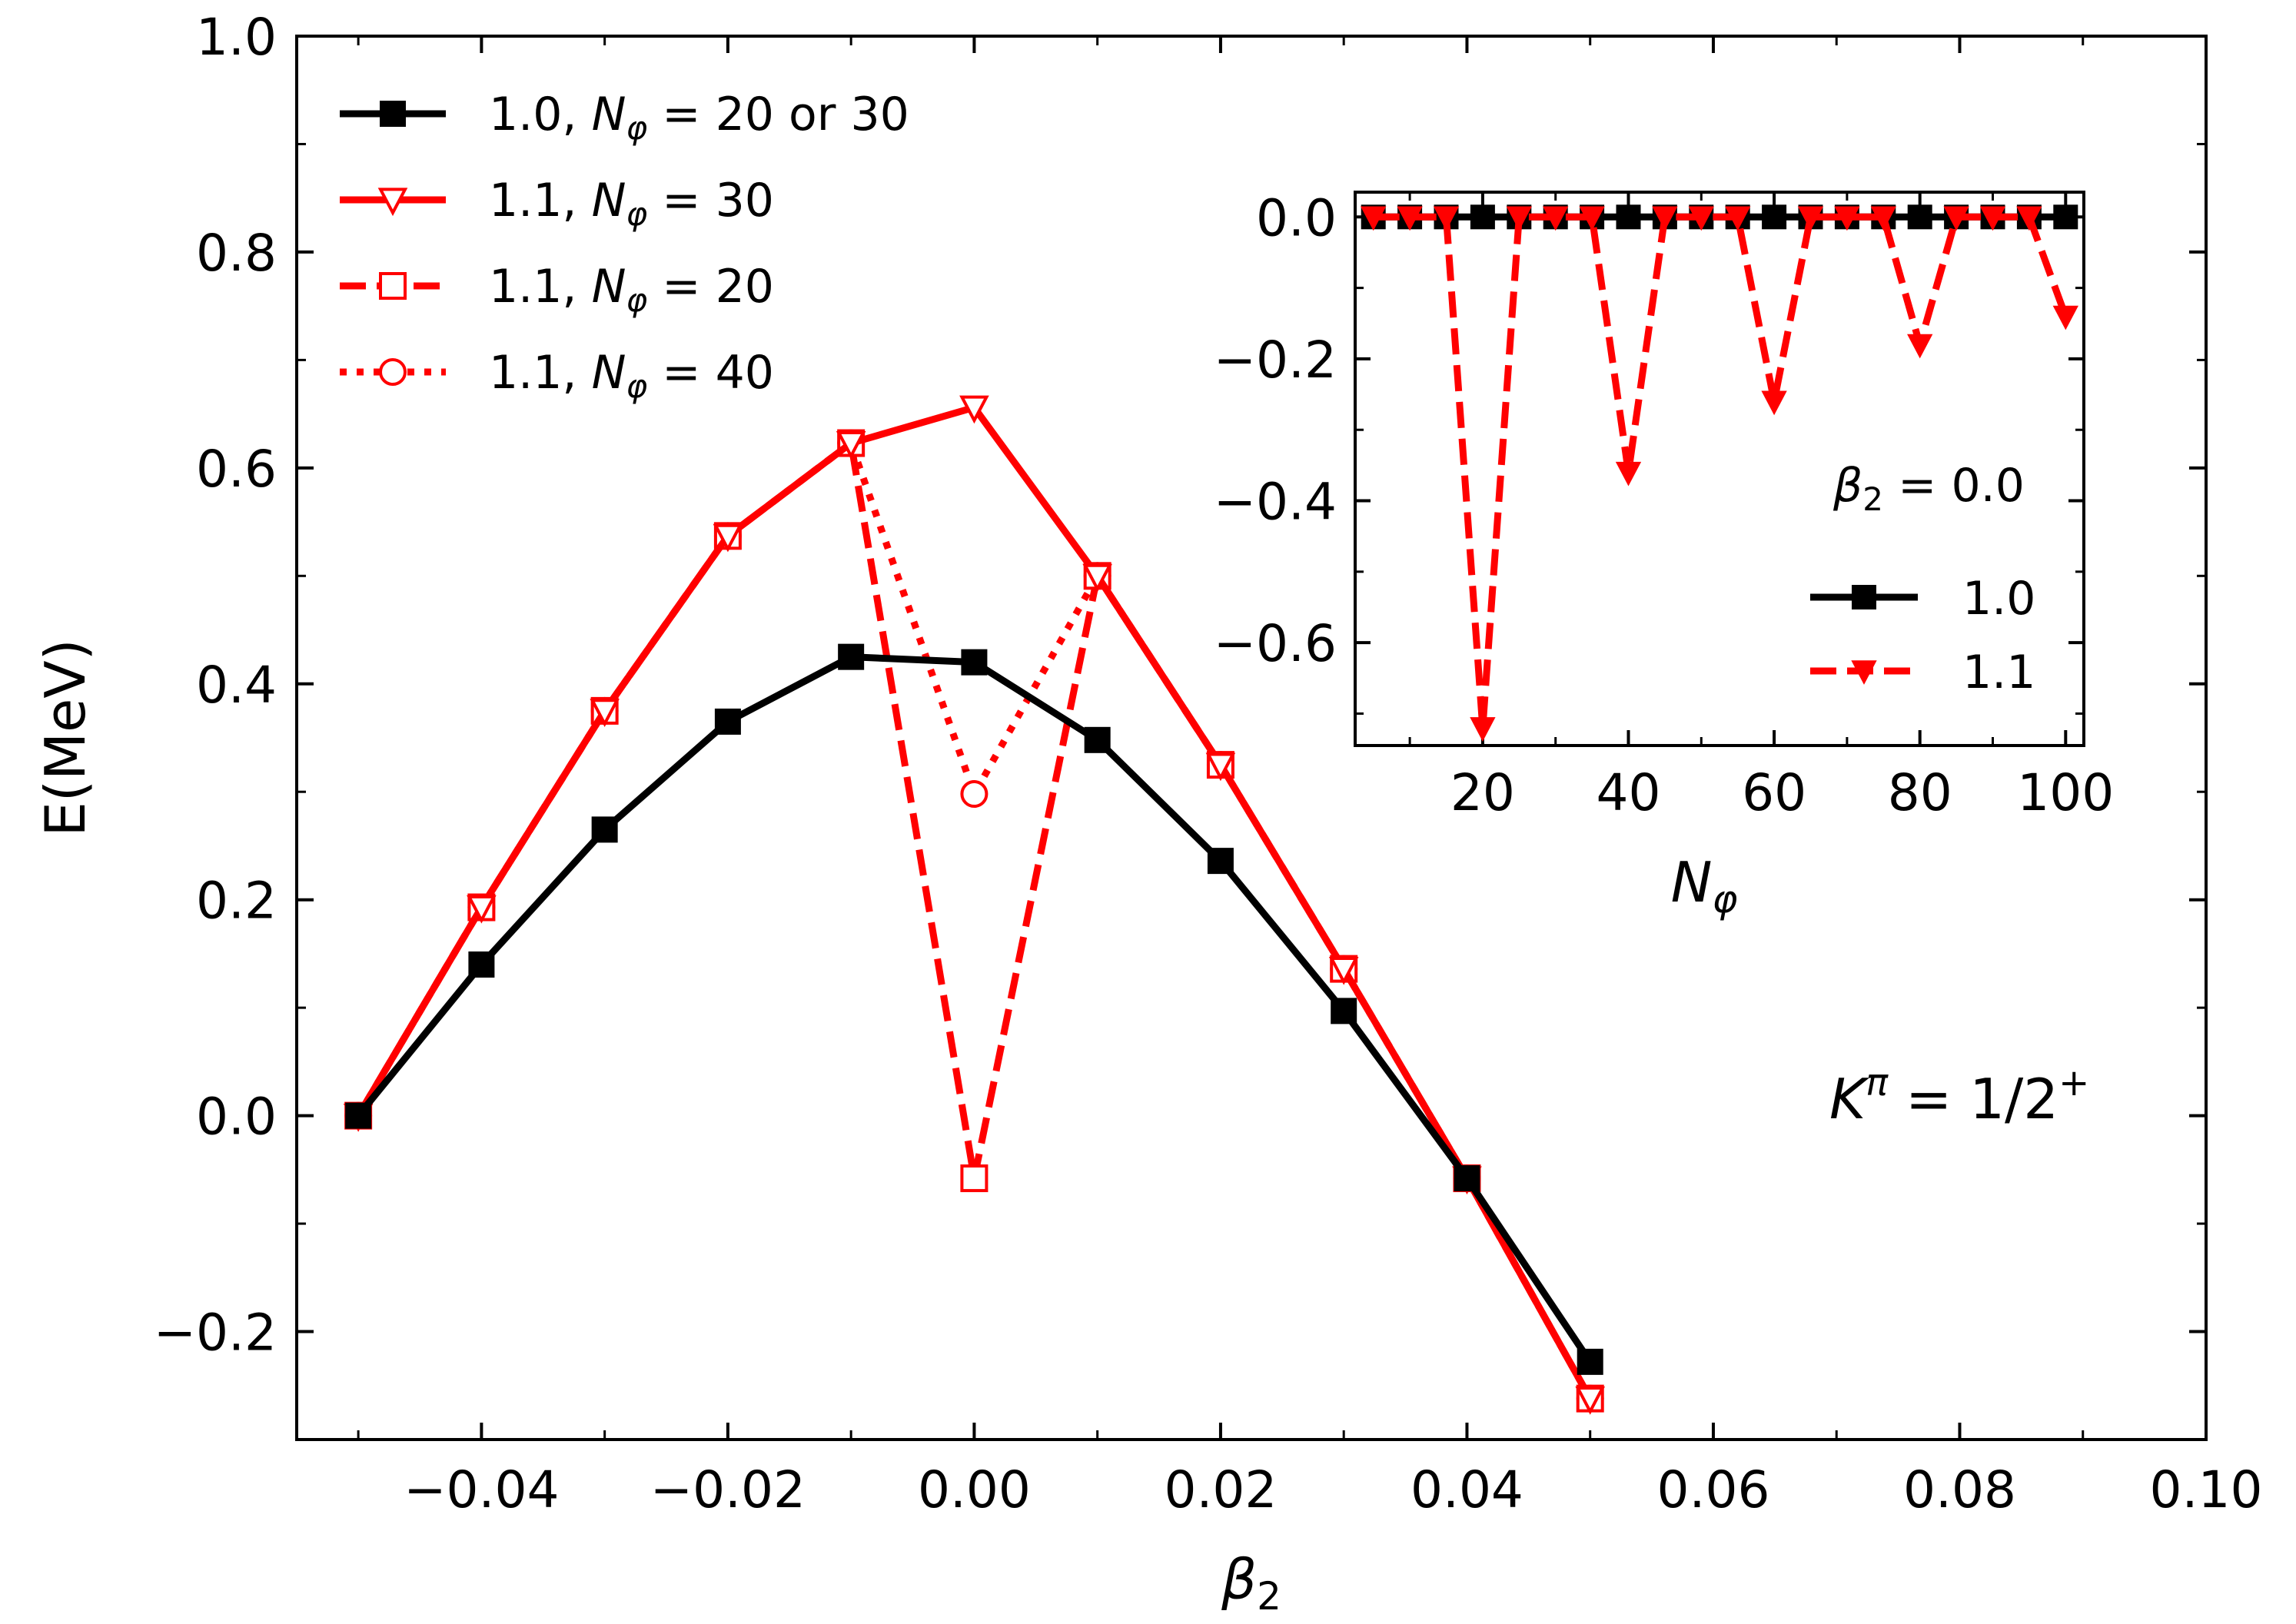 This screenshot has height=1624, width=2296. What do you see at coordinates (728, 1489) in the screenshot?
I see `x-tick-label: −0.02` at bounding box center [728, 1489].